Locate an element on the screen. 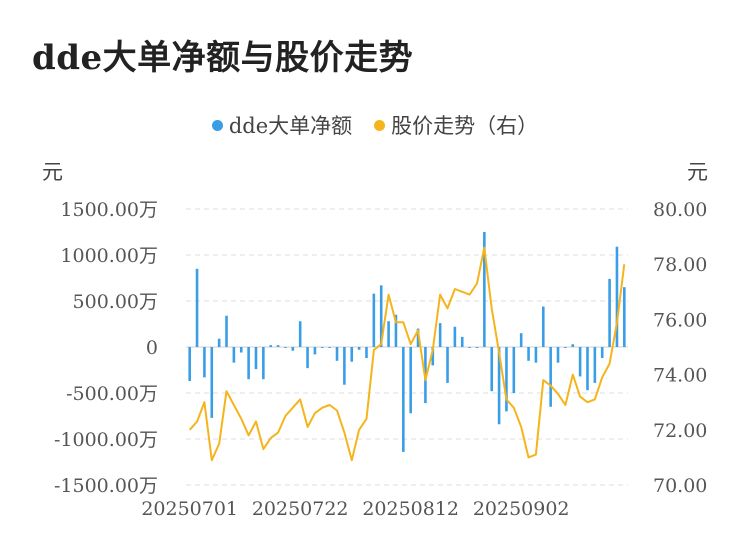 This screenshot has width=750, height=558. legend-label-price: 股价走势（右） is located at coordinates (465, 126).